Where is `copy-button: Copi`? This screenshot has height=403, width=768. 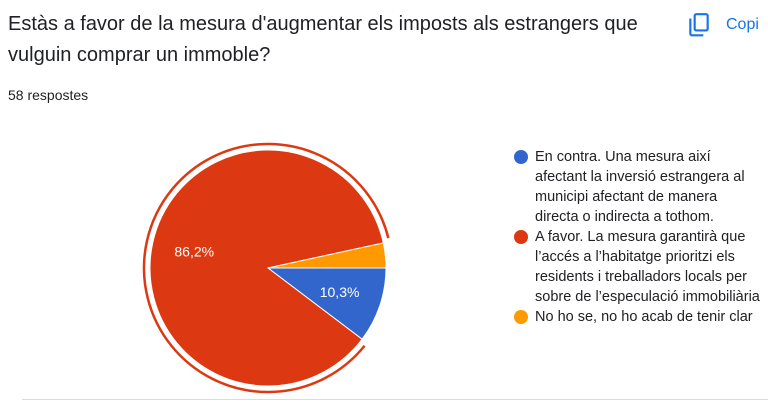 copy-button: Copi is located at coordinates (722, 25).